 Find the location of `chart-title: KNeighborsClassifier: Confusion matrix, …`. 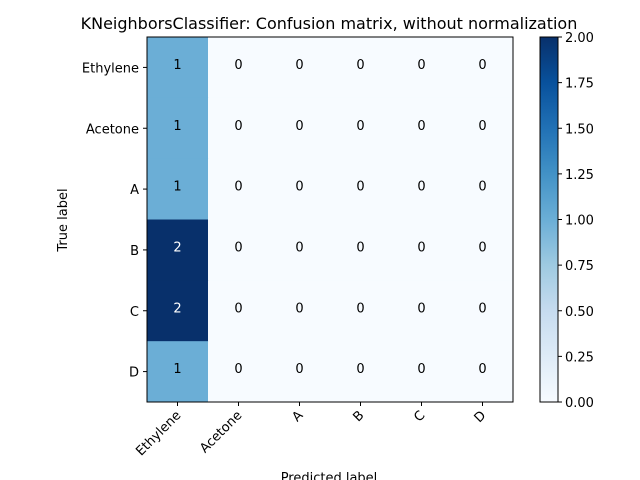

chart-title: KNeighborsClassifier: Confusion matrix, … is located at coordinates (329, 23).